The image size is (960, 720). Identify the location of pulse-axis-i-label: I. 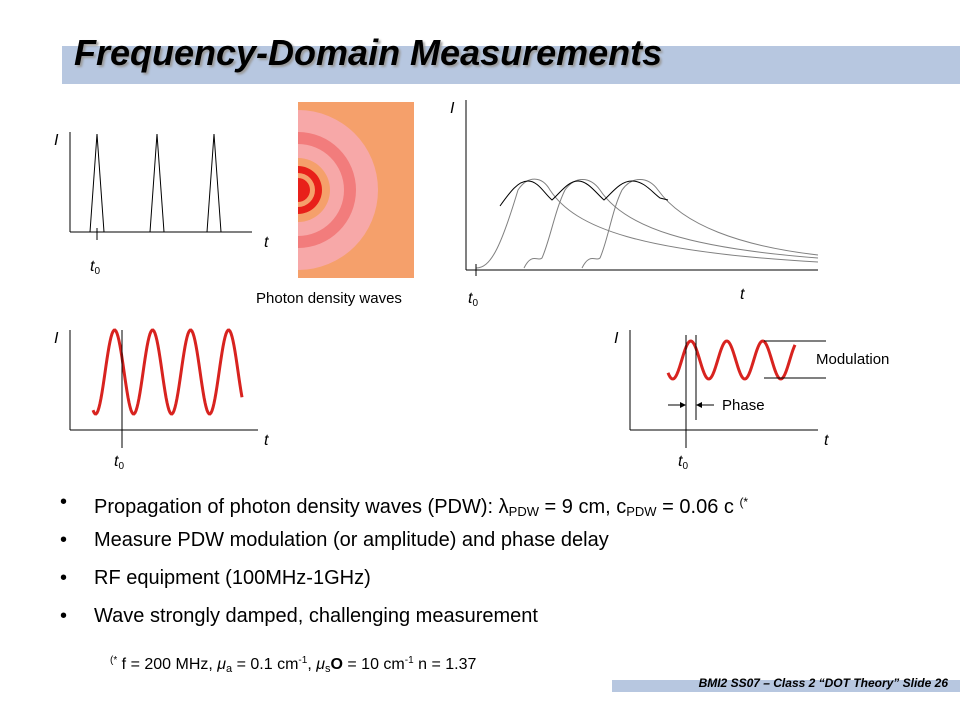
(56, 140).